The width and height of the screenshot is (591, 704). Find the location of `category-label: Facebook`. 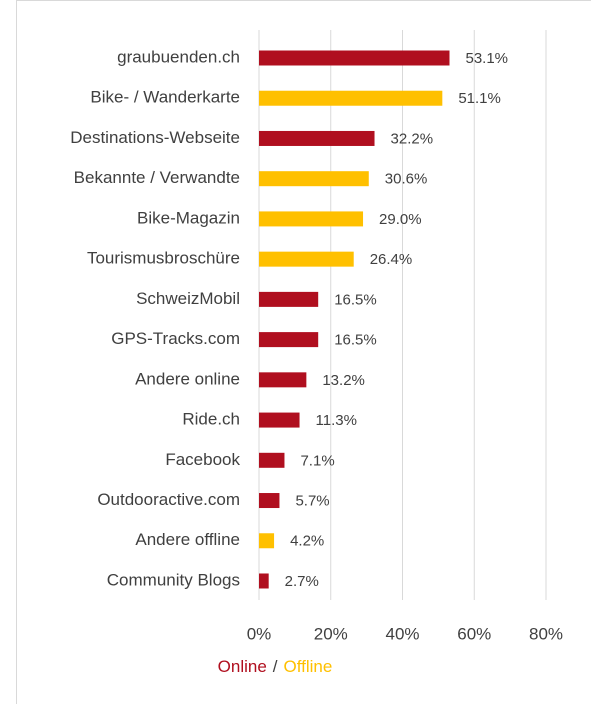

category-label: Facebook is located at coordinates (202, 459).